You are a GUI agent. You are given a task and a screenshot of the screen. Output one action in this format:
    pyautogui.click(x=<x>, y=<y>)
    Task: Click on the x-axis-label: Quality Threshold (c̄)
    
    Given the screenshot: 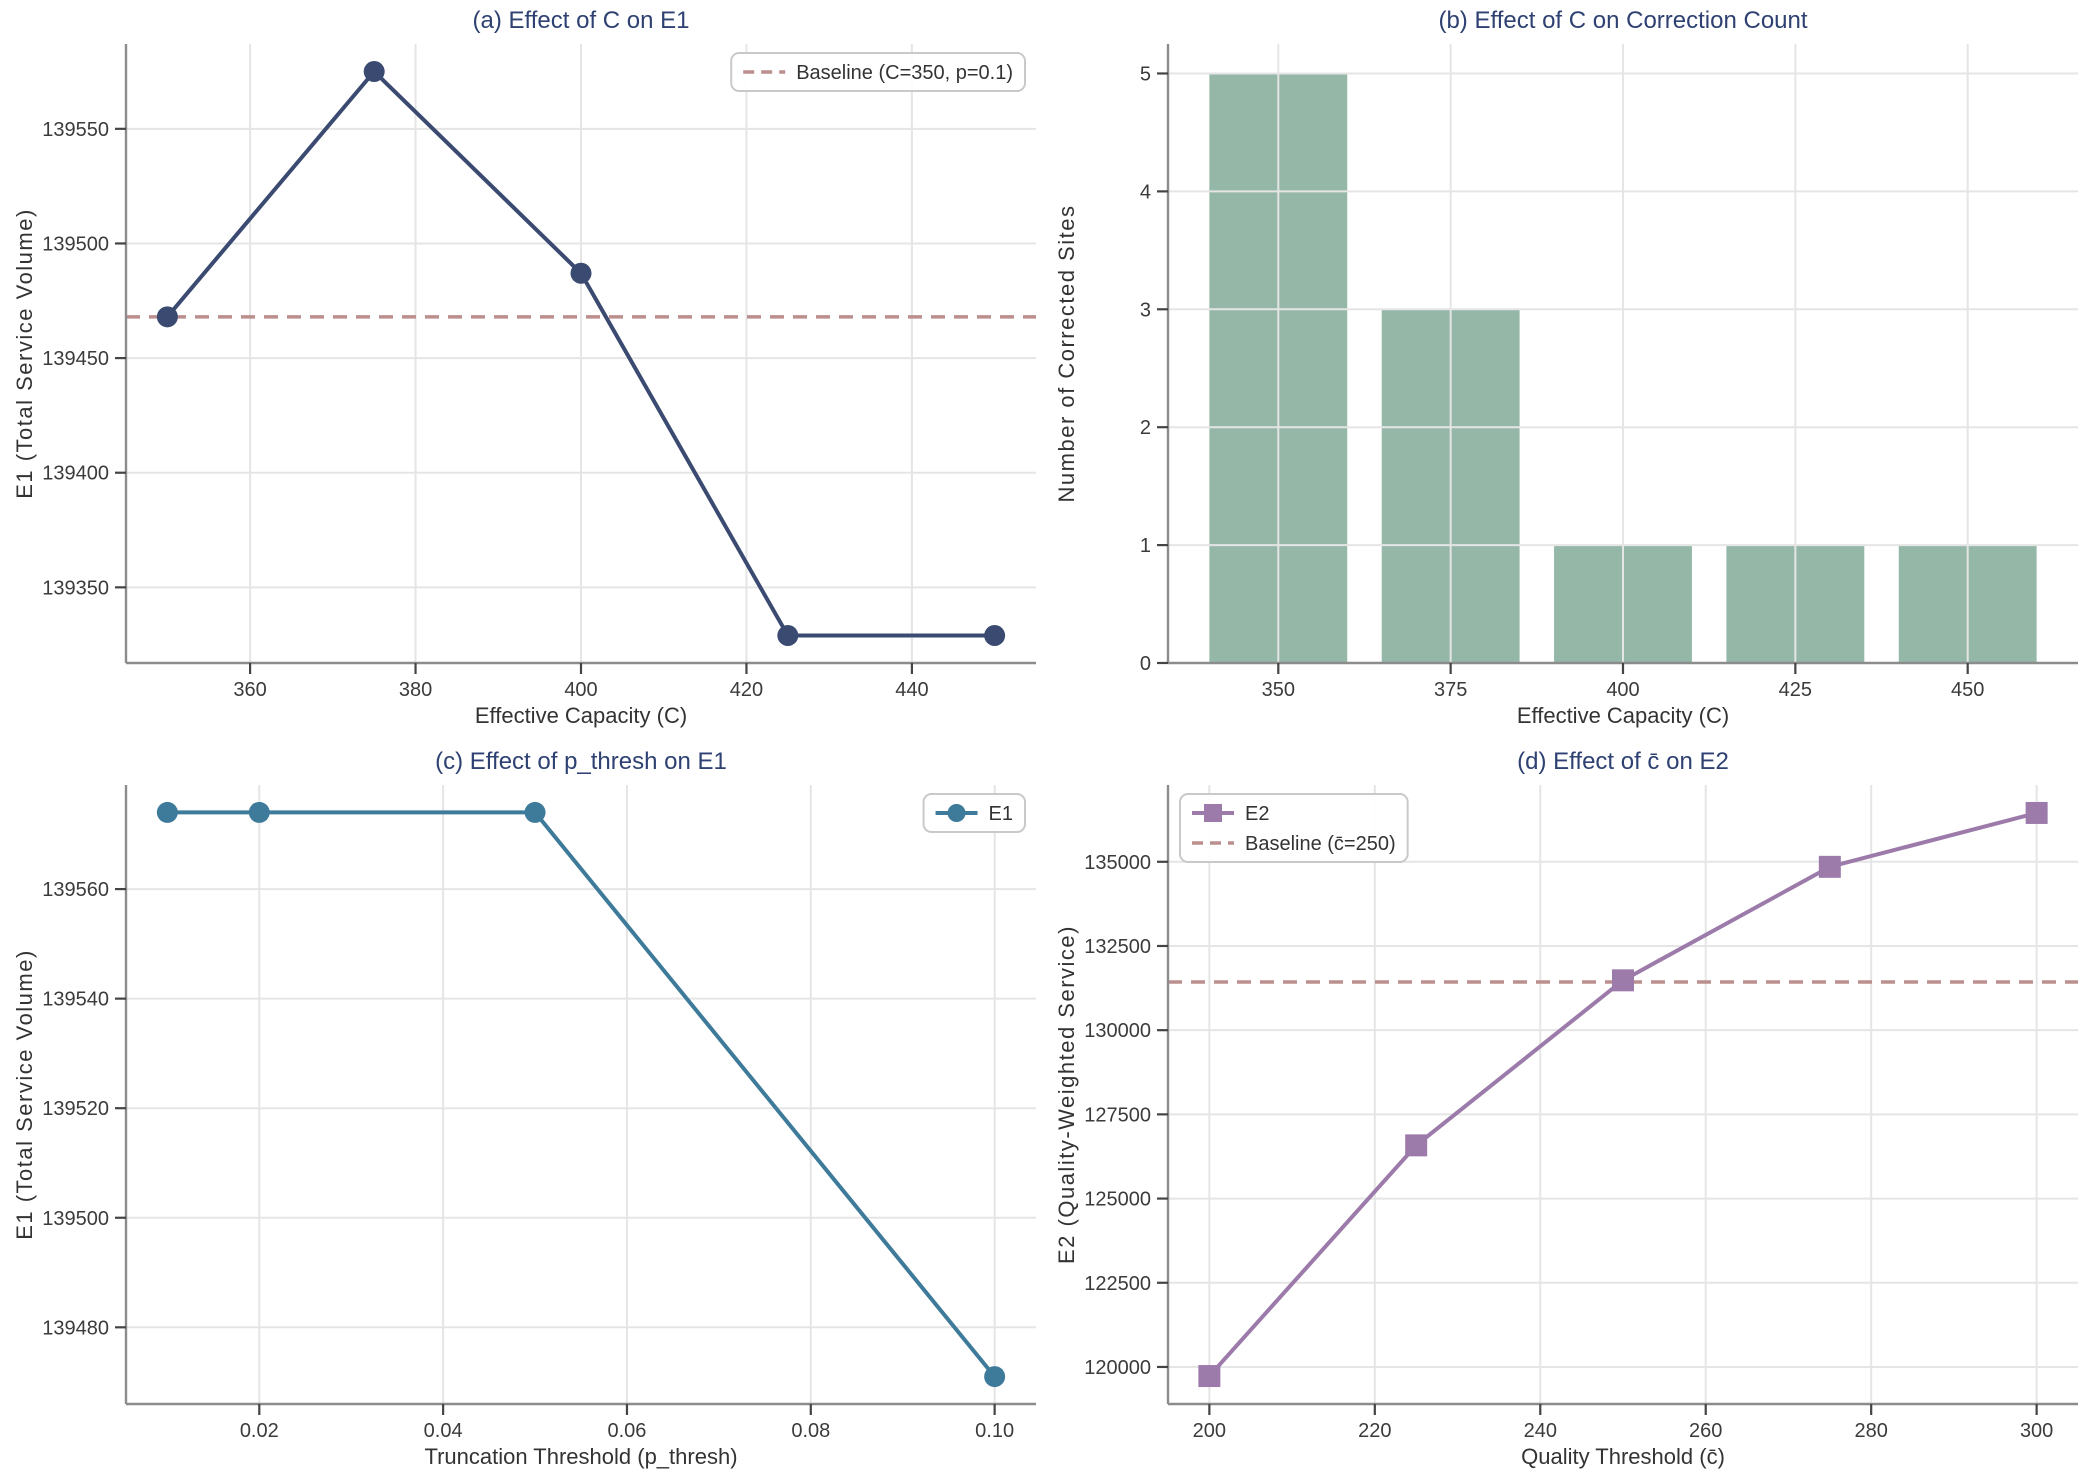 What is the action you would take?
    pyautogui.click(x=1623, y=1456)
    